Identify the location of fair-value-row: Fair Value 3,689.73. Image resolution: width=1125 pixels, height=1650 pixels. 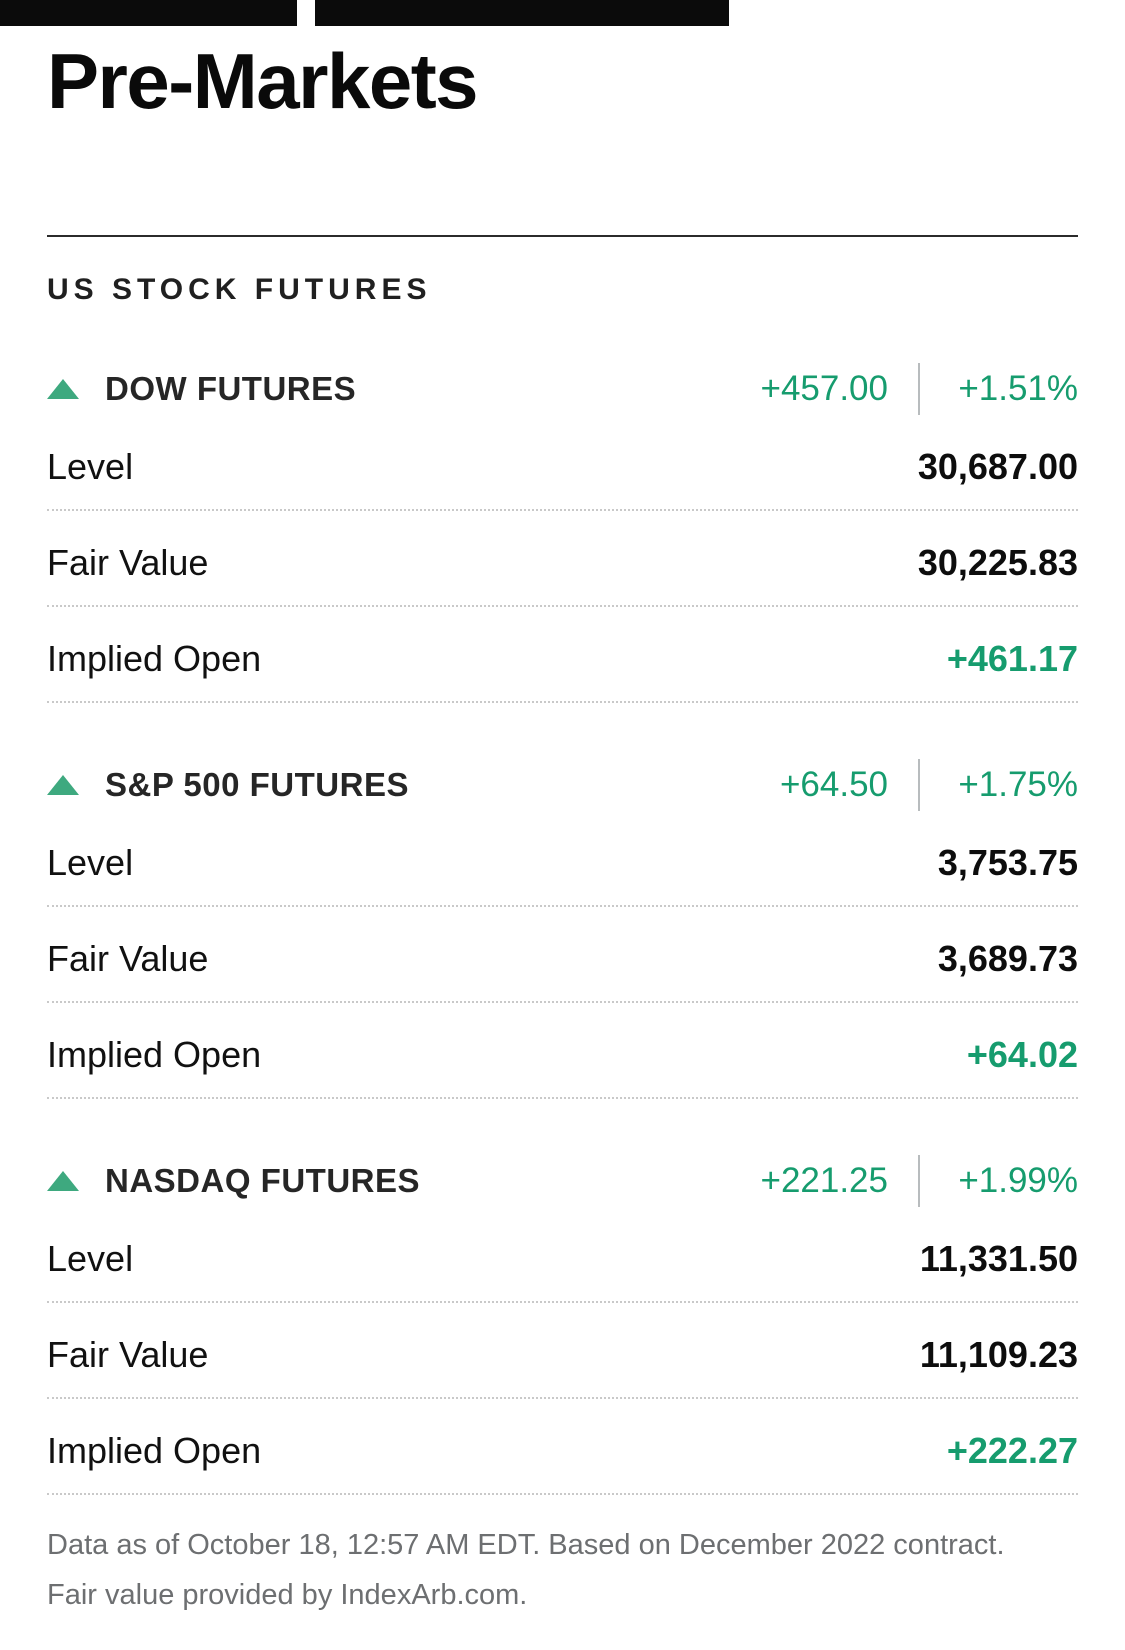
(562, 958).